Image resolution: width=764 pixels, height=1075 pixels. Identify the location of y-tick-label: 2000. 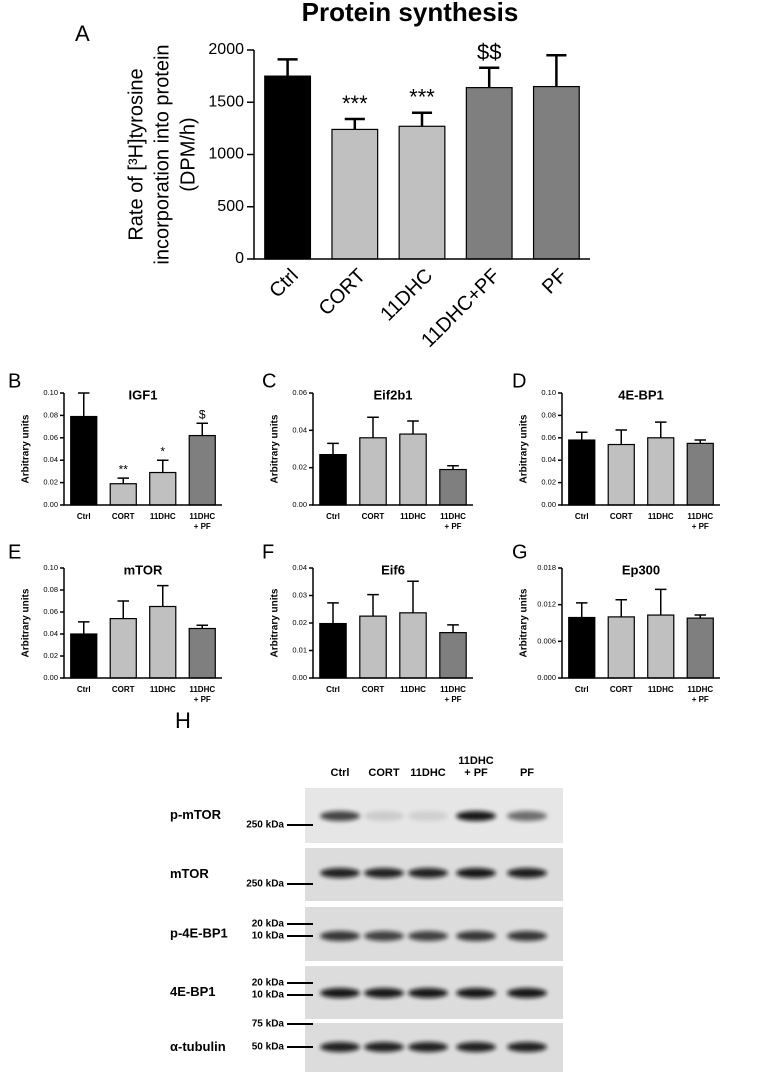
(226, 49).